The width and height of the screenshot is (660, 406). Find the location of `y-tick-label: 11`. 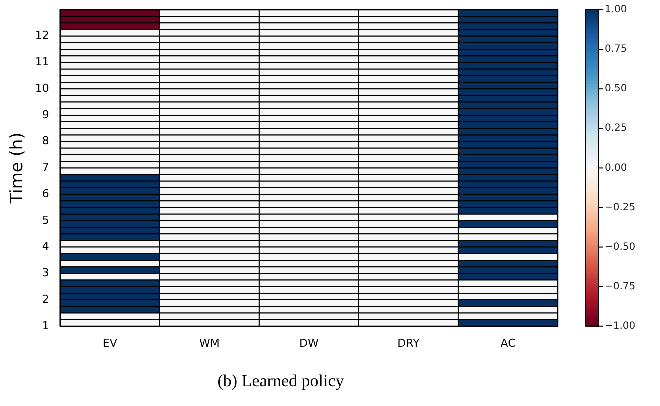

y-tick-label: 11 is located at coordinates (42, 62).